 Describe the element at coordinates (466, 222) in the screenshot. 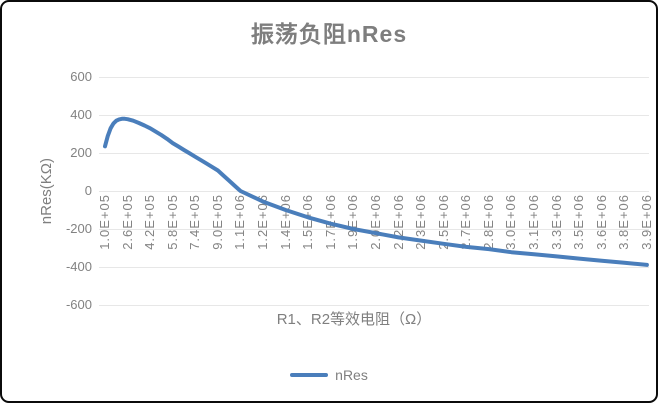

I see `x-tick-label: 2.7E+06` at that location.